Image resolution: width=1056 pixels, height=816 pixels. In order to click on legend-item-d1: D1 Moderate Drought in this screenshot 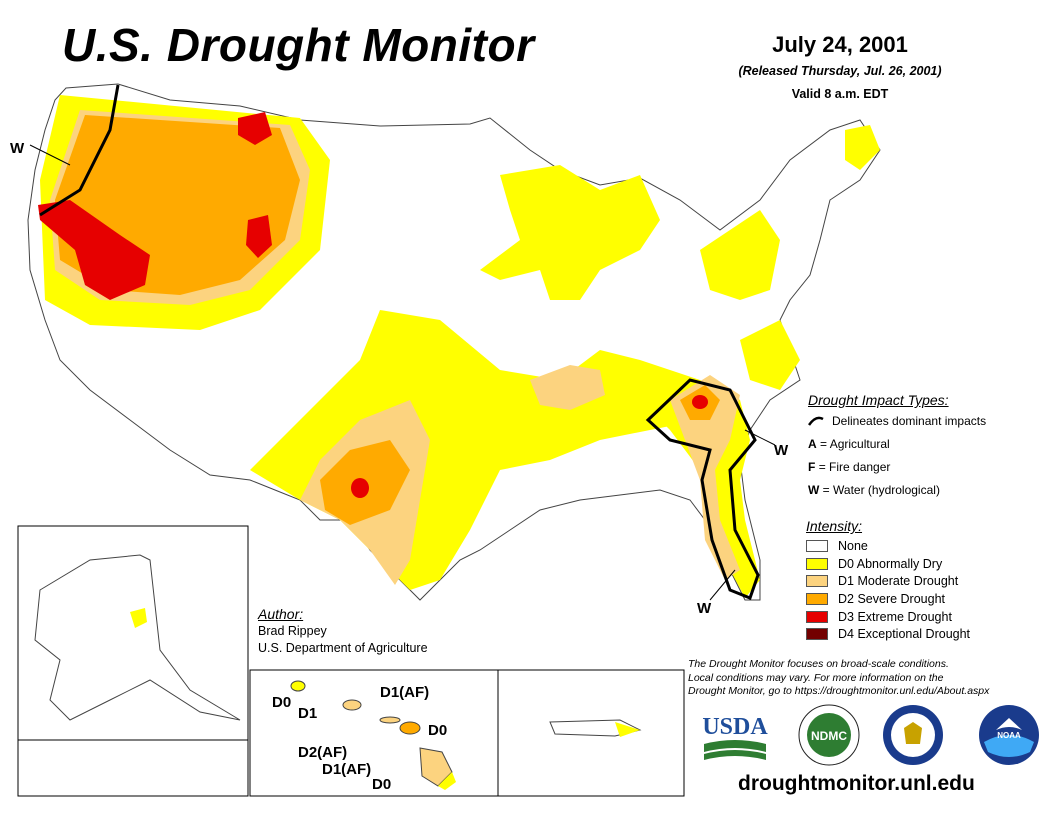, I will do `click(888, 581)`.